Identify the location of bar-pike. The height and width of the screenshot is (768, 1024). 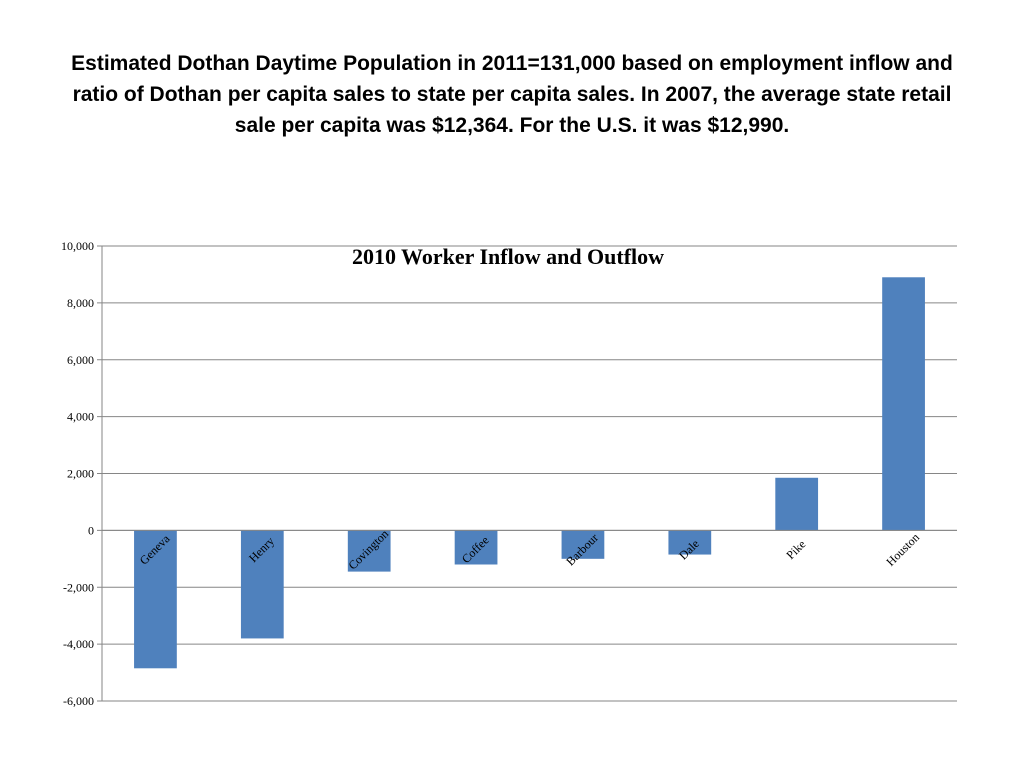
(797, 504).